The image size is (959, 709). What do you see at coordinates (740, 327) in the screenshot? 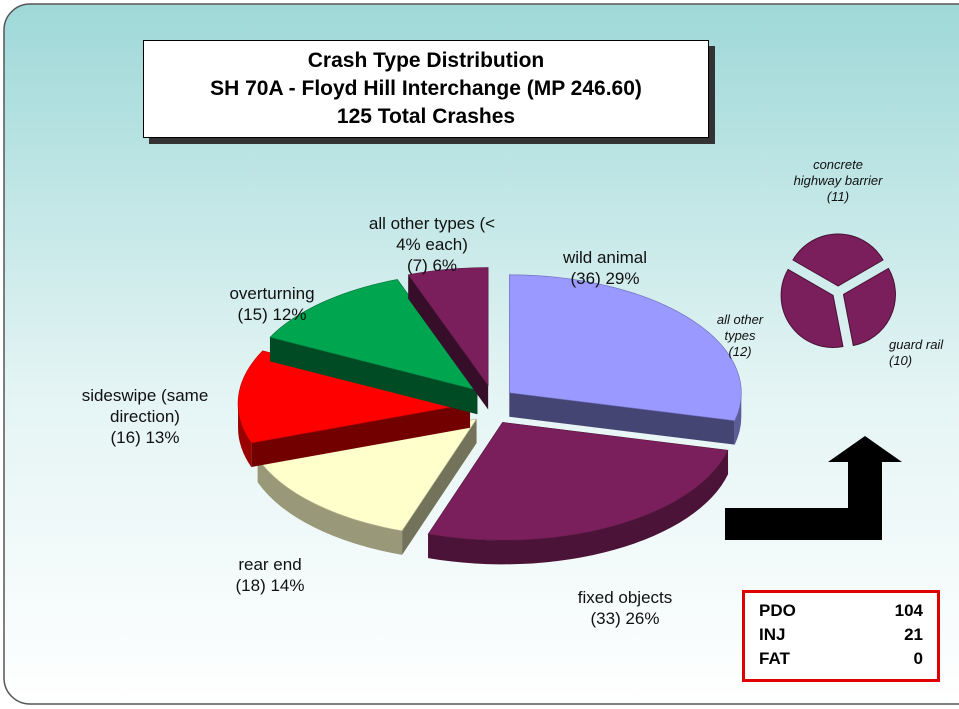
I see `category-label: all other types` at bounding box center [740, 327].